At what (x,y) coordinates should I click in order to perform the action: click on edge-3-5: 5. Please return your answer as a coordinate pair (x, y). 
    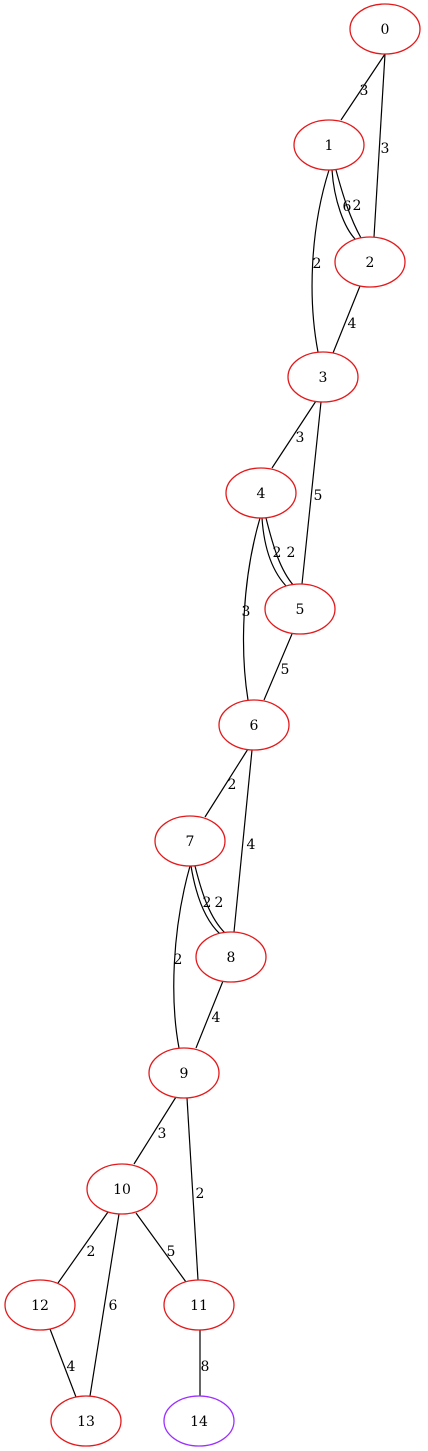
    Looking at the image, I should click on (312, 493).